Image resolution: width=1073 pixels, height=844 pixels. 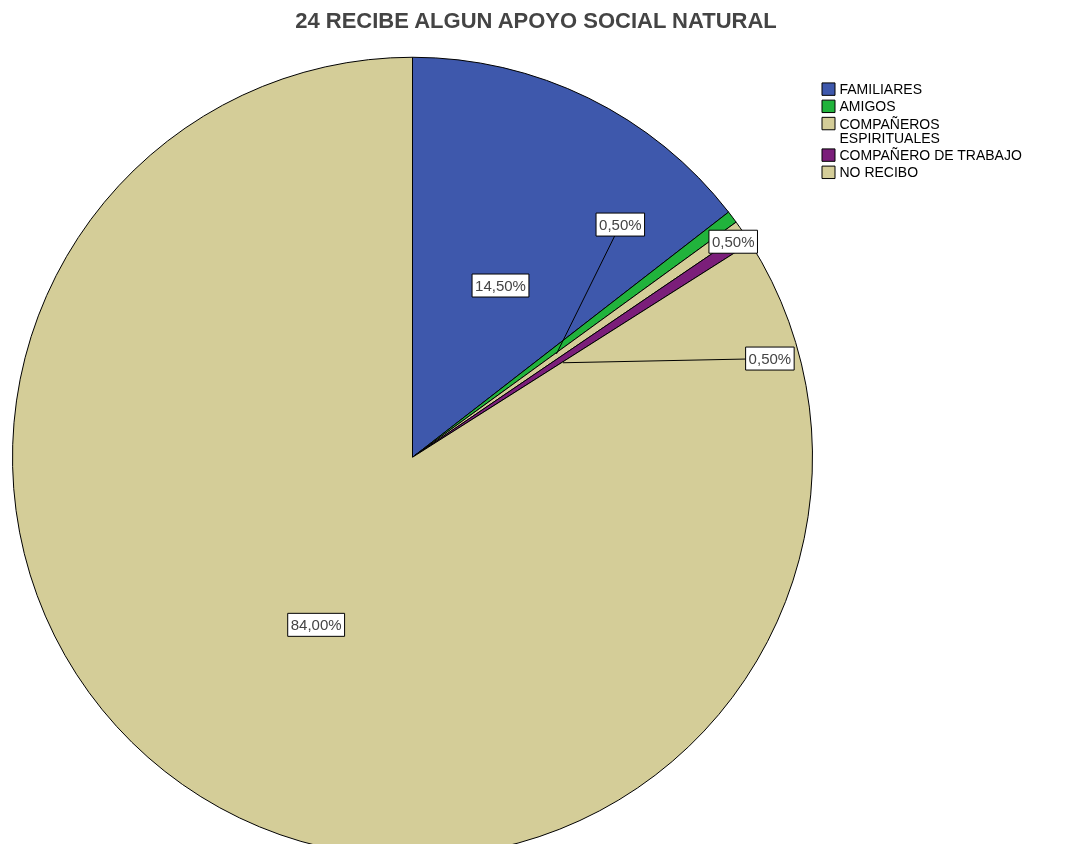 I want to click on chart-title: 24 RECIBE ALGUN APOYO SOCIAL NATURAL, so click(x=536, y=20).